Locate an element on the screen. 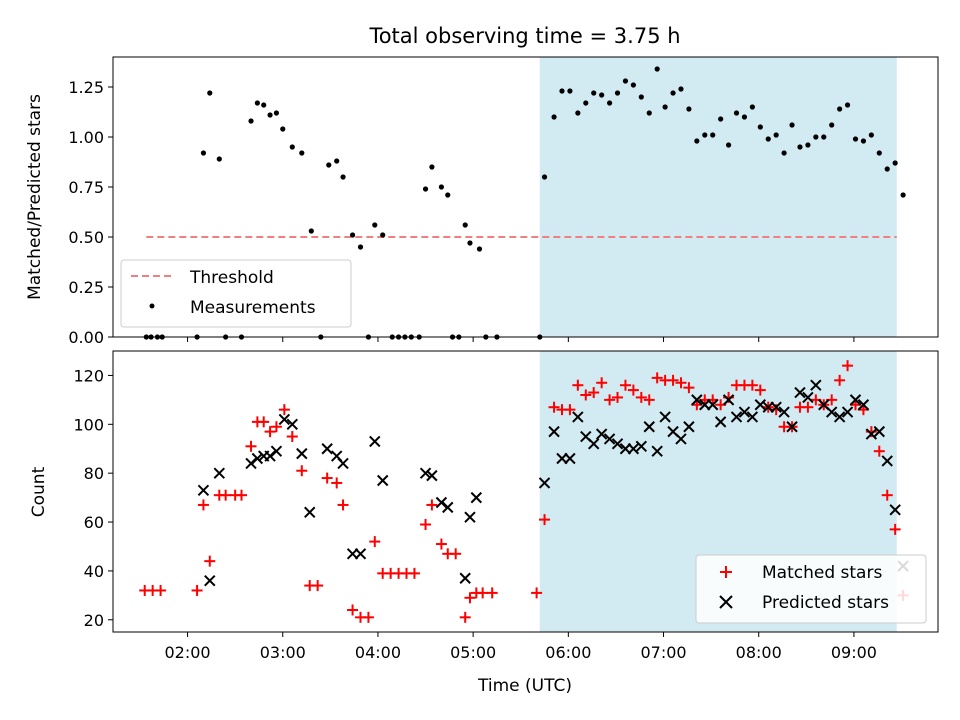  legend-predicted-swatch is located at coordinates (726, 602).